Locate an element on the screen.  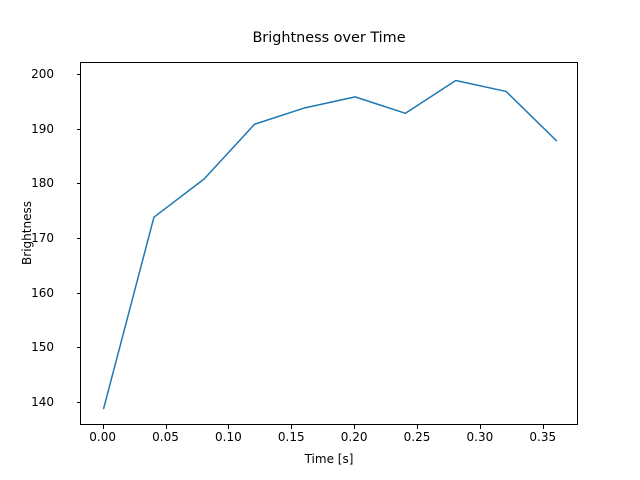
y-tick-label: 200 is located at coordinates (42, 74).